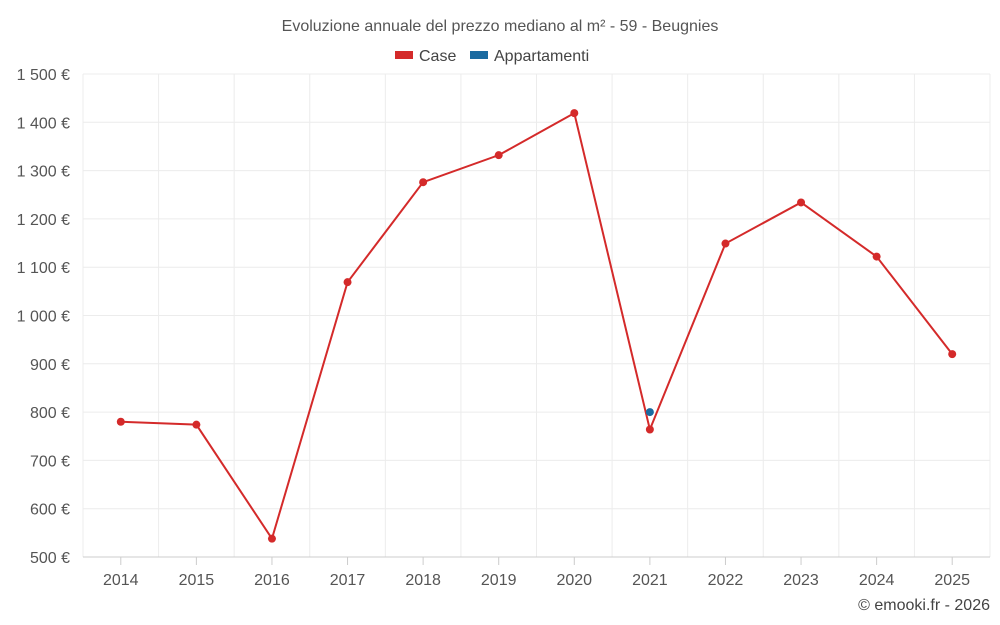 This screenshot has height=625, width=1000. I want to click on data-point-case-2018, so click(423, 182).